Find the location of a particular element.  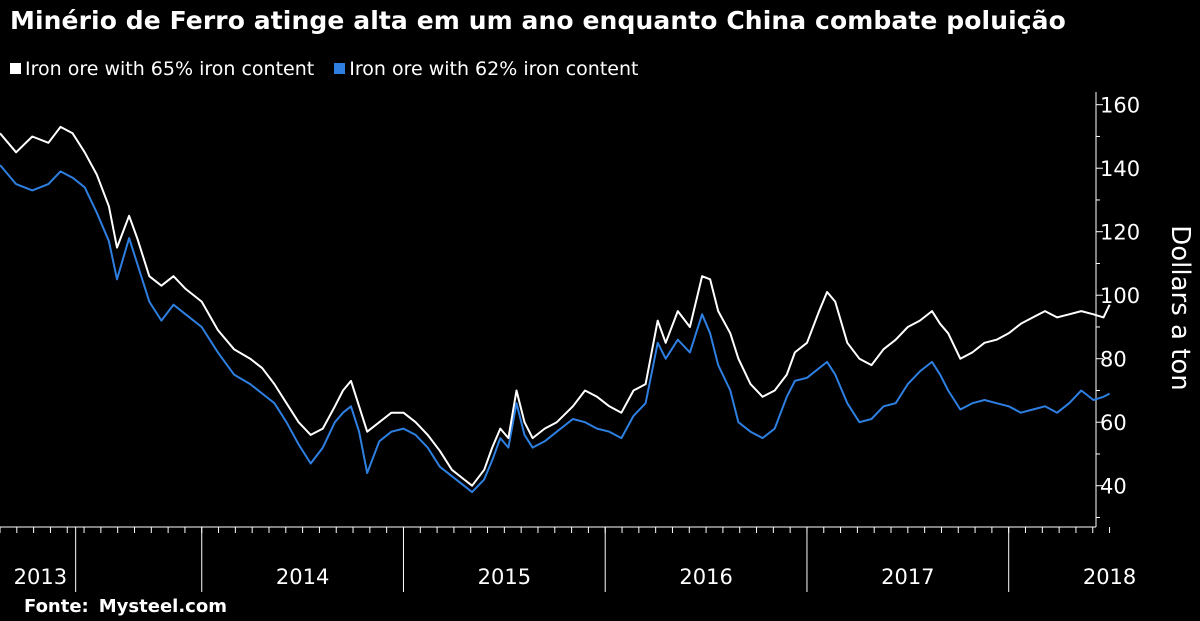

source-note: Fonte: Mysteel.com is located at coordinates (130, 606).